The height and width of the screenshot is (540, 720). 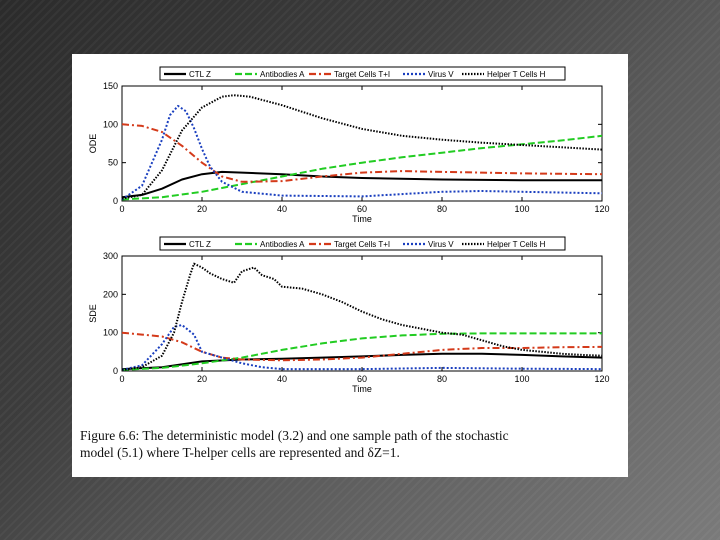 What do you see at coordinates (362, 313) in the screenshot?
I see `plot-area` at bounding box center [362, 313].